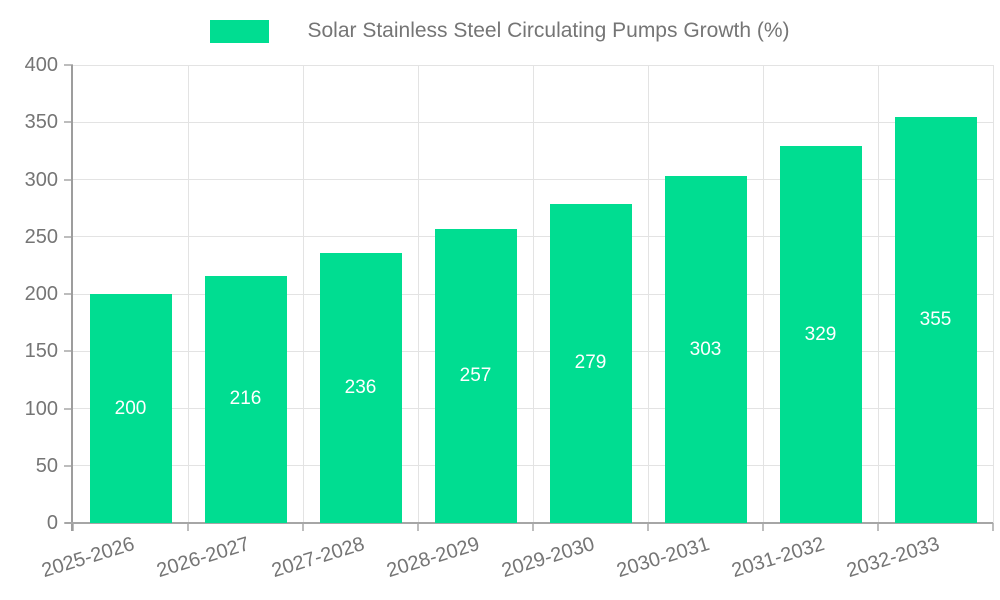  I want to click on x-axis-line, so click(529, 523).